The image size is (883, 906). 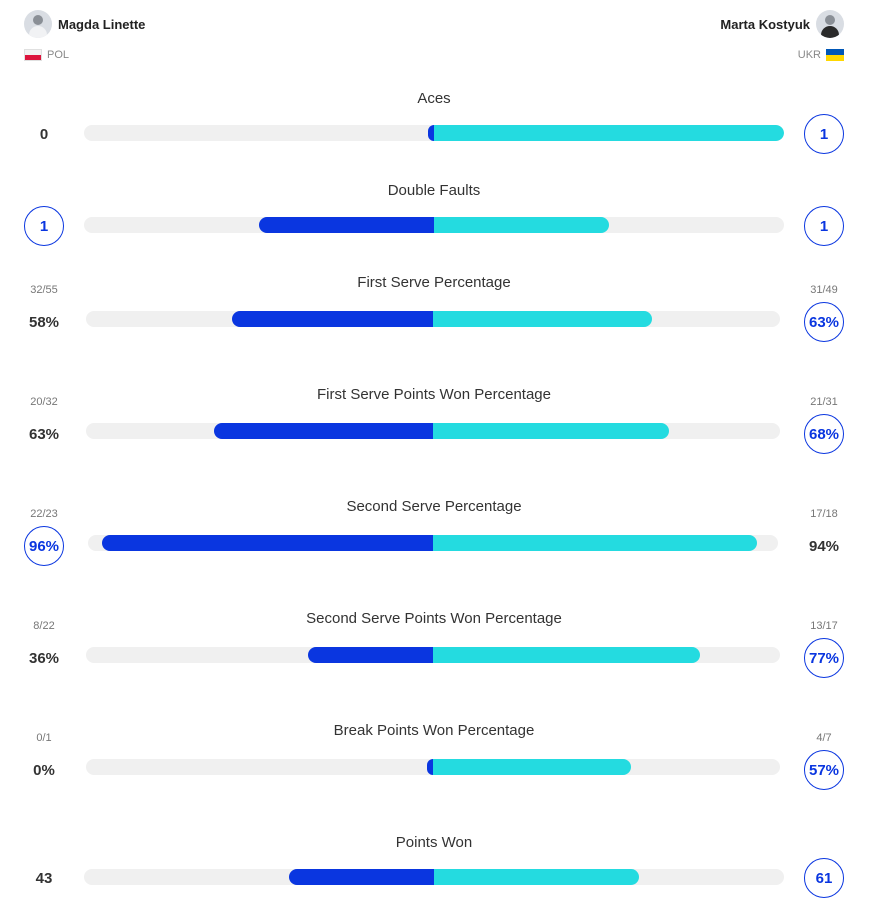 What do you see at coordinates (434, 394) in the screenshot?
I see `stat-title: First Serve Points Won Percentage` at bounding box center [434, 394].